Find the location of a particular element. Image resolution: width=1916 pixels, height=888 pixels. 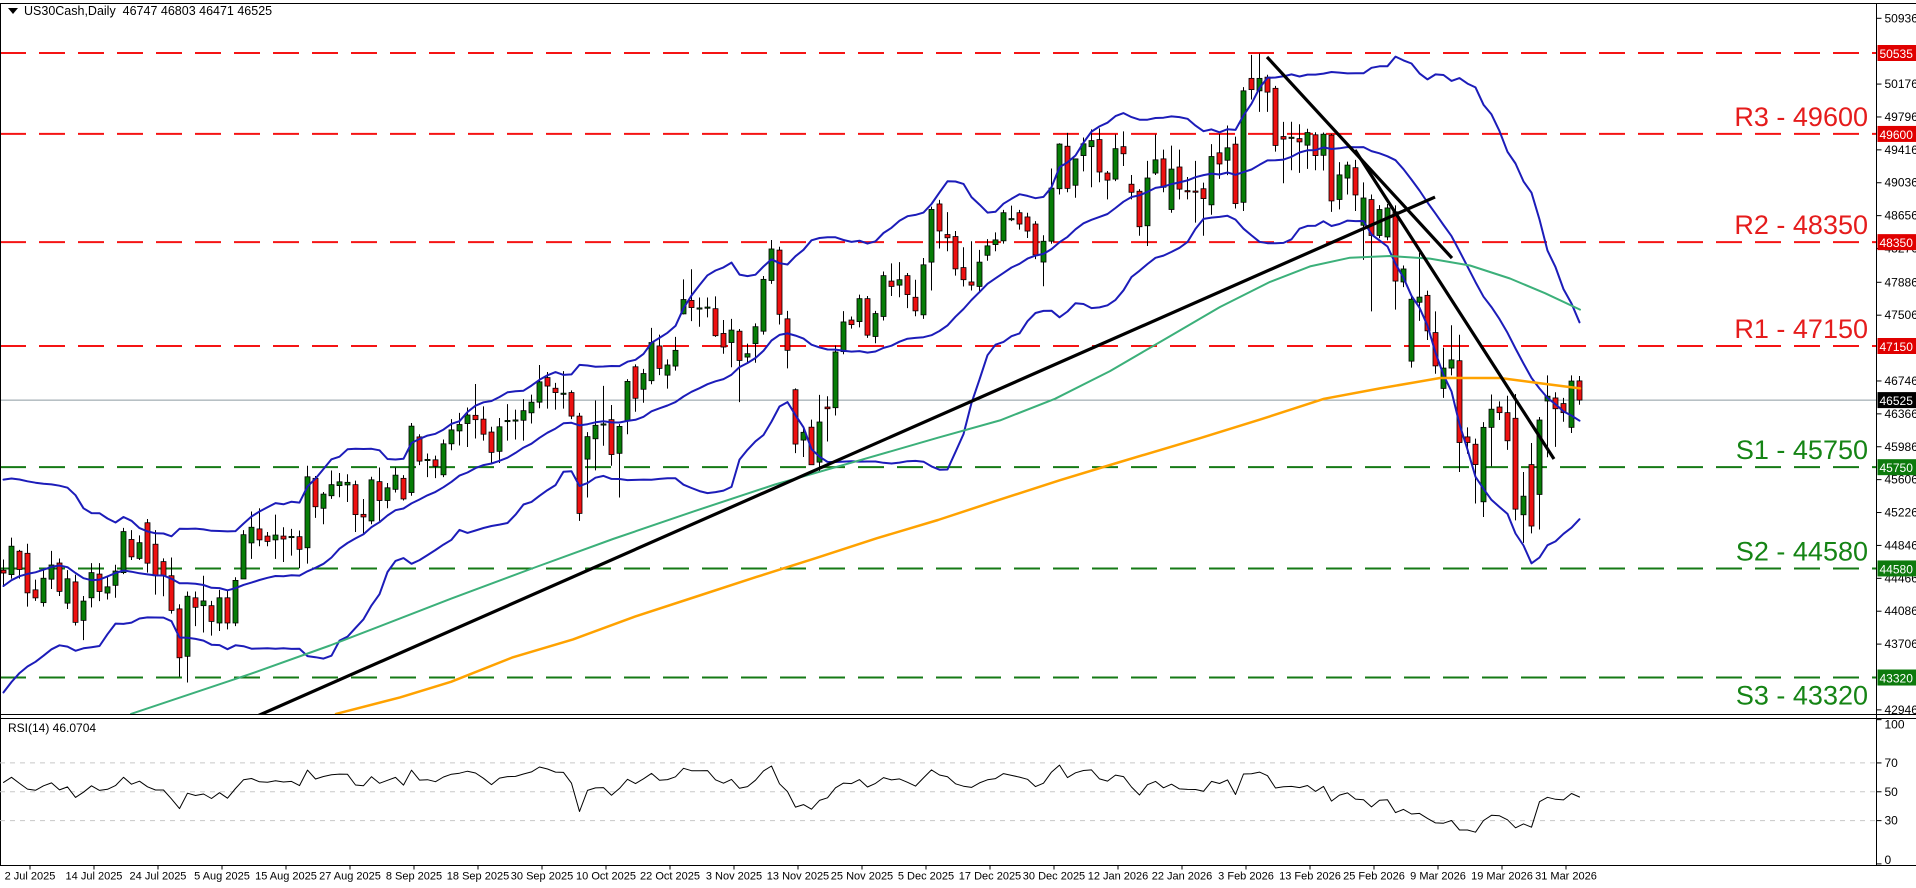

symbol-dropdown-icon is located at coordinates (13, 11).